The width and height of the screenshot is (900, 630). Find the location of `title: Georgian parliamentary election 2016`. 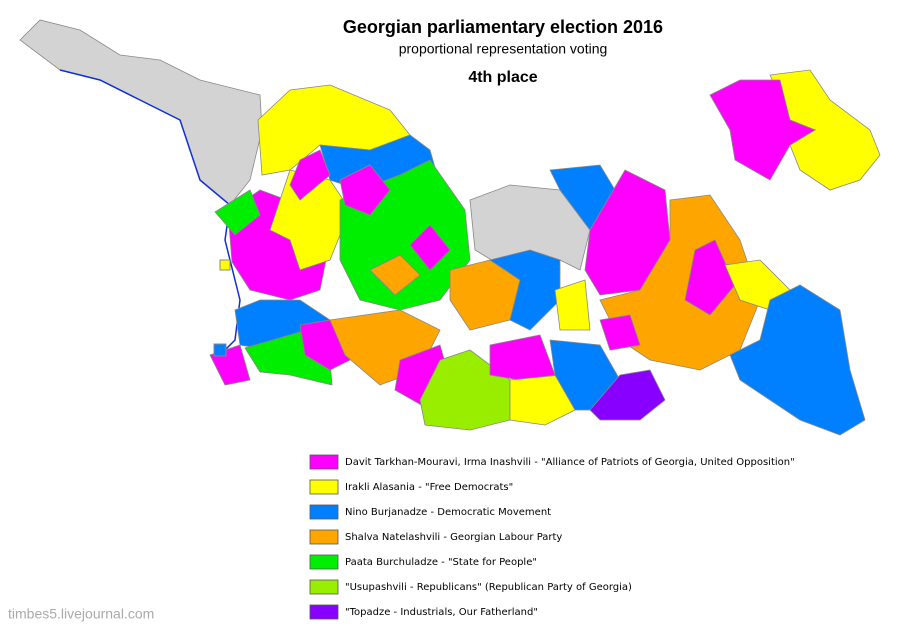

title: Georgian parliamentary election 2016 is located at coordinates (503, 27).